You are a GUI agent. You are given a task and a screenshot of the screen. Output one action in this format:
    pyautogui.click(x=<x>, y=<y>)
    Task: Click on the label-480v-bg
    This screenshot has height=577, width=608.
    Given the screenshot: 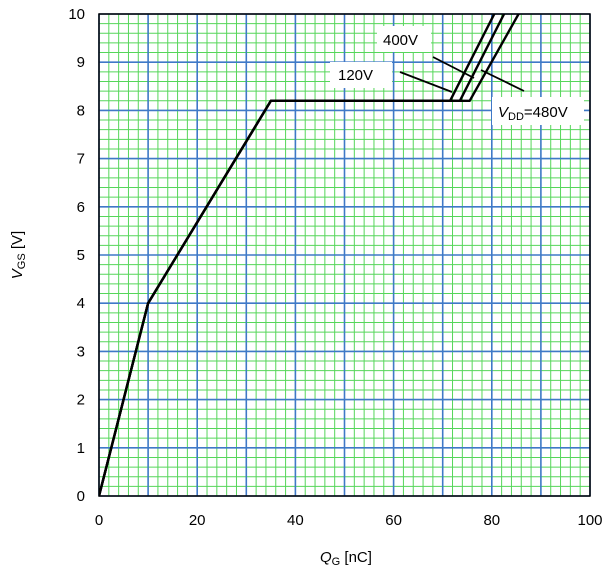 What is the action you would take?
    pyautogui.click(x=538, y=111)
    